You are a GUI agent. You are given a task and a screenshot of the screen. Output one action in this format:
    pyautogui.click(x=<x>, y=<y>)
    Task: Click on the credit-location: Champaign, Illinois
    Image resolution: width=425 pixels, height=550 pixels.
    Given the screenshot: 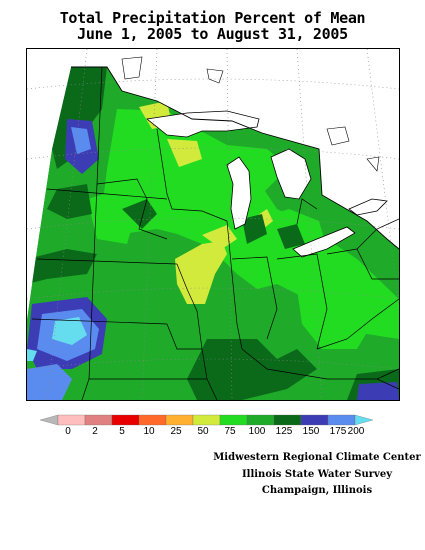 What is the action you would take?
    pyautogui.click(x=317, y=490)
    